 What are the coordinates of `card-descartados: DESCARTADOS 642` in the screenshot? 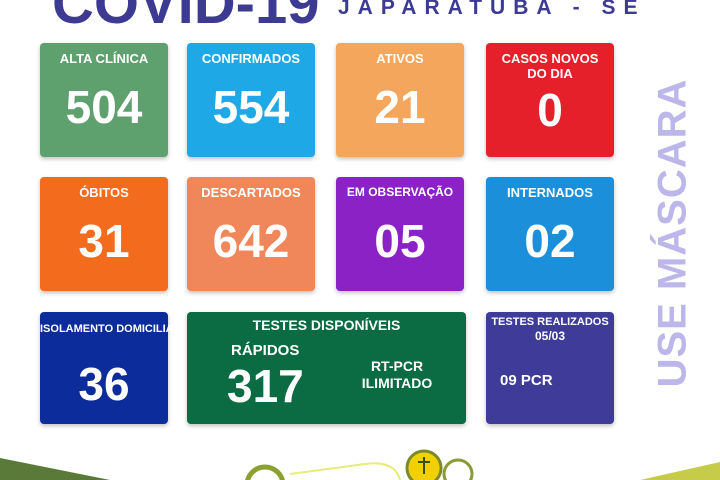 It's located at (251, 234).